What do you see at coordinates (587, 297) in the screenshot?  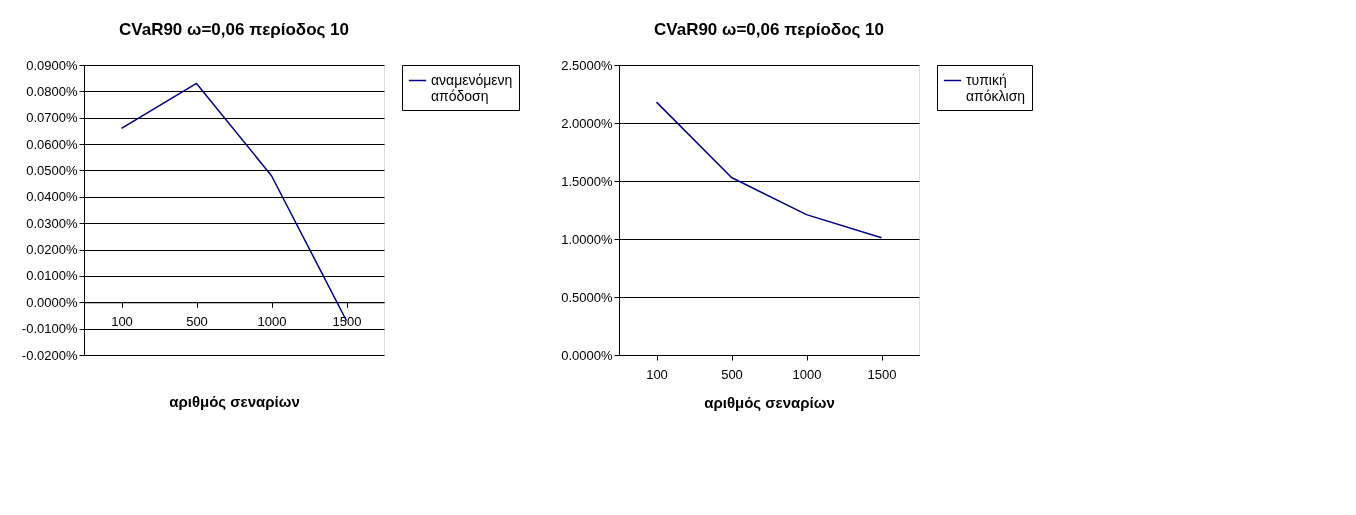 I see `y-tick-label: 0.5000%` at bounding box center [587, 297].